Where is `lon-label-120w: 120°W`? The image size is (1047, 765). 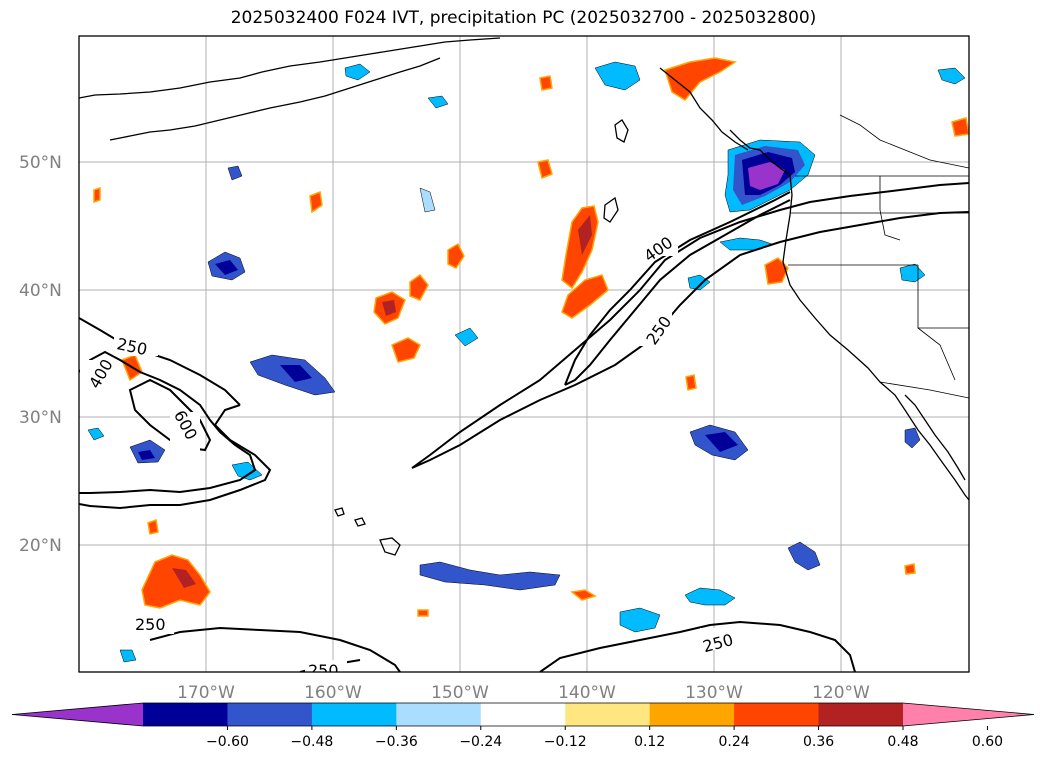 lon-label-120w: 120°W is located at coordinates (841, 693).